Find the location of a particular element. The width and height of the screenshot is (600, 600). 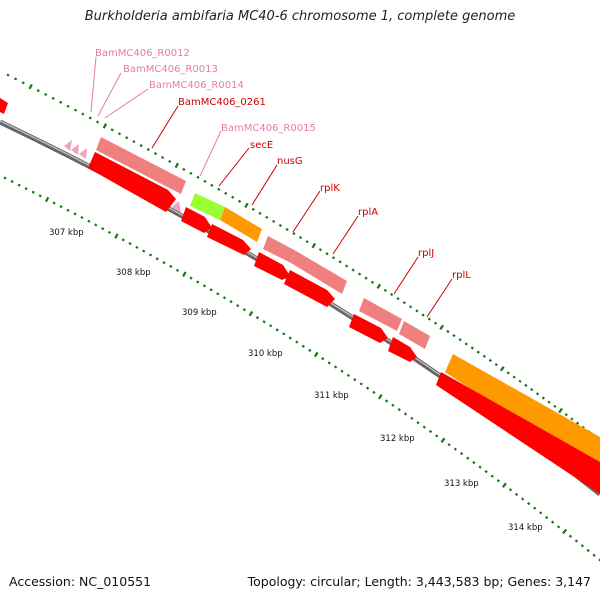

gene-bar-rplJ is located at coordinates (380, 314).